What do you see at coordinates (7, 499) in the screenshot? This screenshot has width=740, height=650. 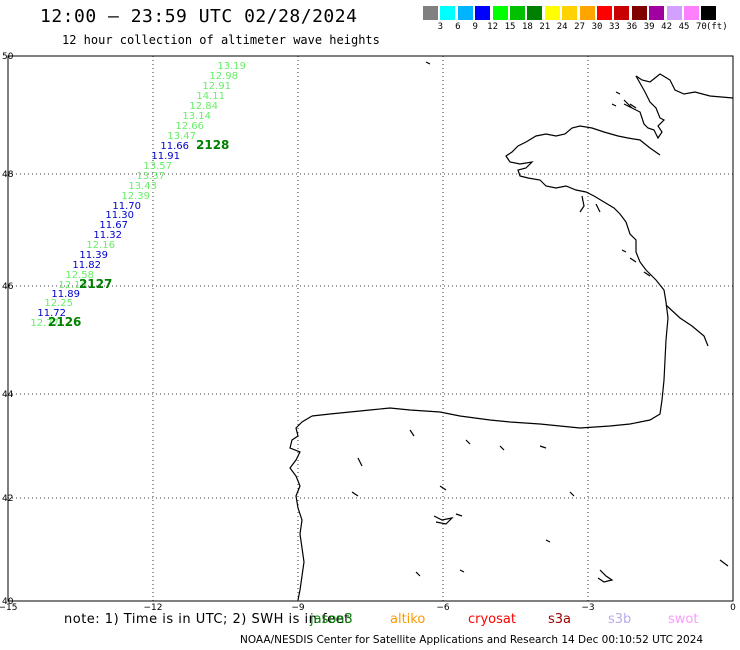 I see `latitude-label: 42` at bounding box center [7, 499].